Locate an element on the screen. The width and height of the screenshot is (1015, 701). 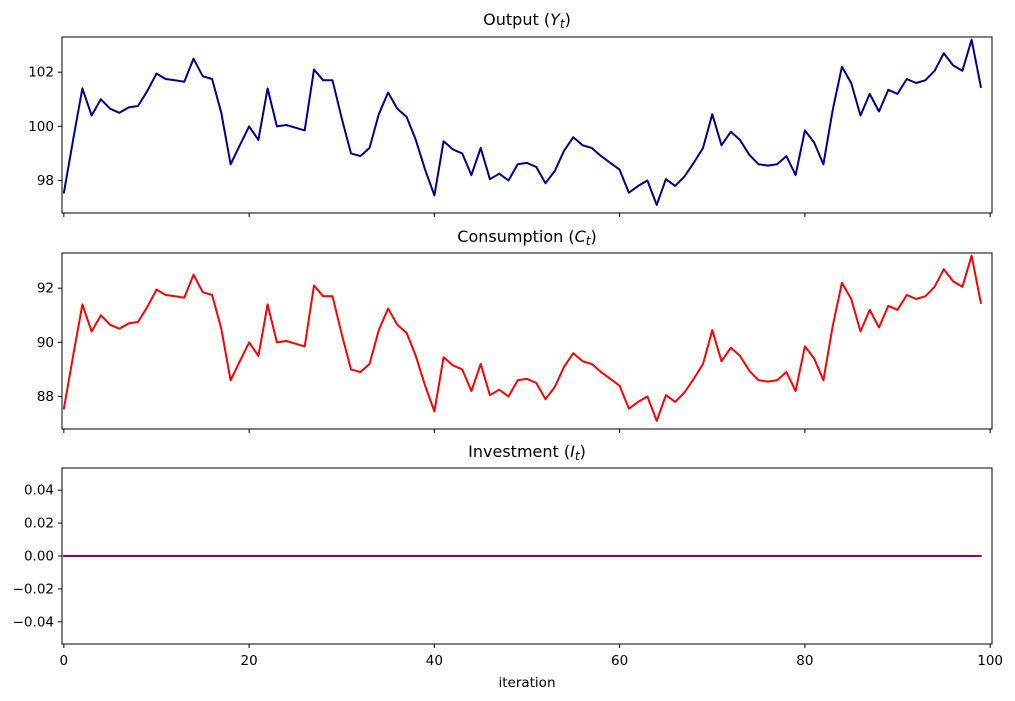
x-tick-label: 100 is located at coordinates (990, 661).